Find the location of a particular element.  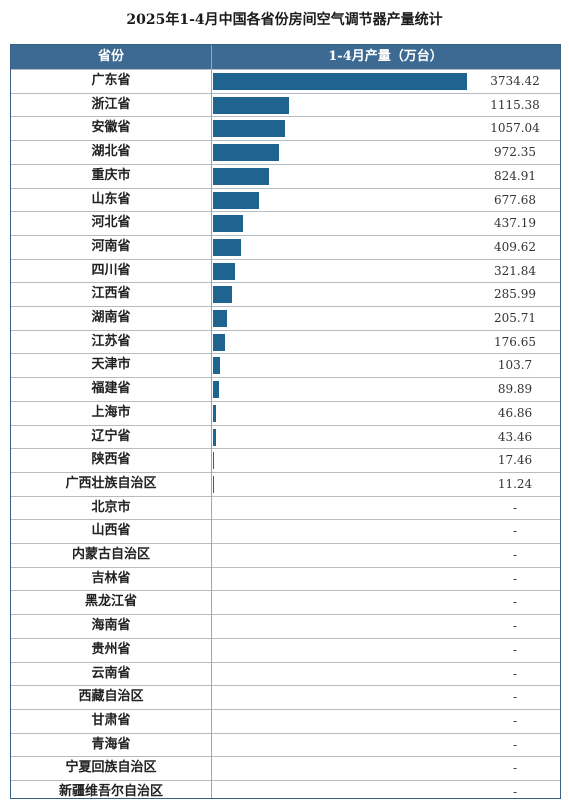

province-label: 天津市 is located at coordinates (111, 365).